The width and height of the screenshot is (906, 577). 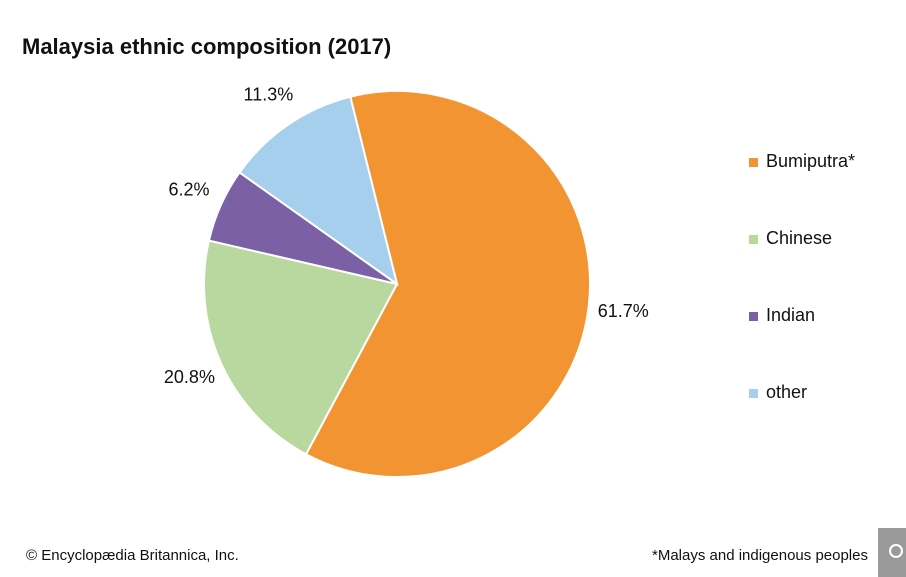 I want to click on value-label: 61.7%, so click(x=623, y=311).